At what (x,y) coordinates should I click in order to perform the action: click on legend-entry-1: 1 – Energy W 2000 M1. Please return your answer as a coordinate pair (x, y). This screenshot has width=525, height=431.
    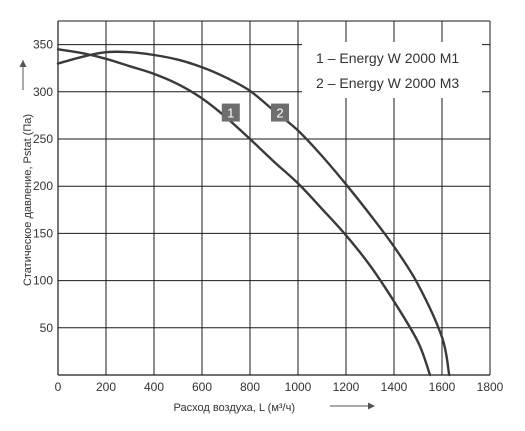
    Looking at the image, I should click on (387, 58).